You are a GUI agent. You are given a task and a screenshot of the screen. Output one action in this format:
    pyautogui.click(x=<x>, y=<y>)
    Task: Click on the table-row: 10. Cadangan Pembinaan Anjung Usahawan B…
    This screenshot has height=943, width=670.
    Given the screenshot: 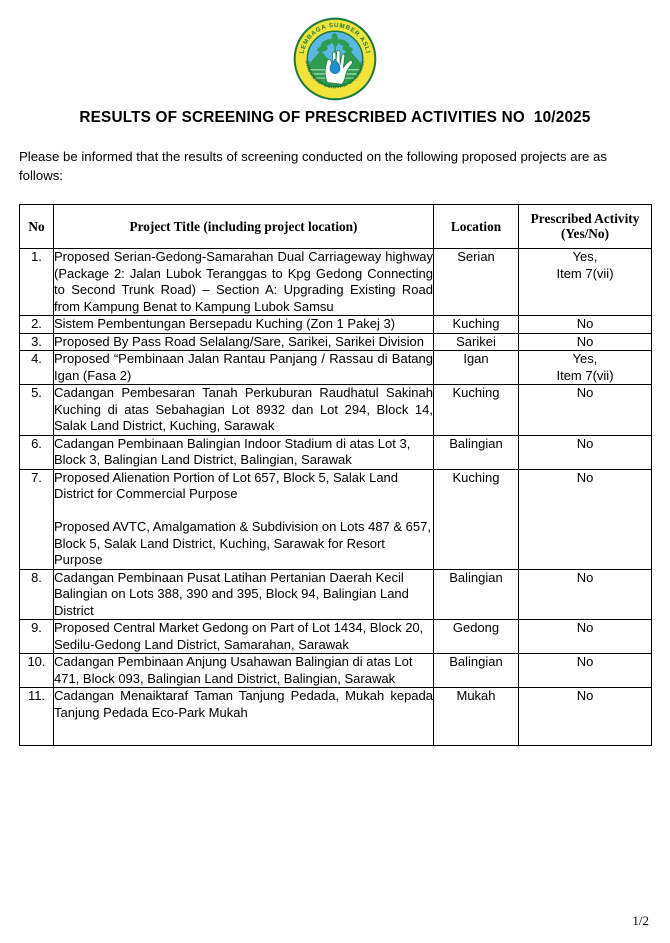 What is the action you would take?
    pyautogui.click(x=335, y=670)
    